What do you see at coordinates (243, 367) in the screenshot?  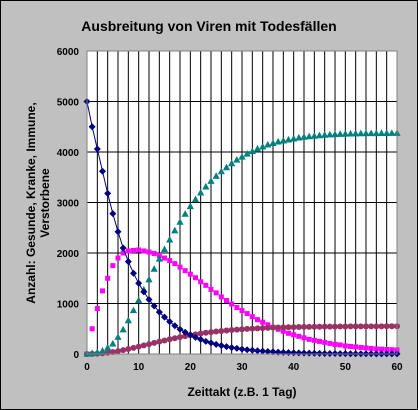 I see `x-tick-labels: 0 10 20 30 40 50 60` at bounding box center [243, 367].